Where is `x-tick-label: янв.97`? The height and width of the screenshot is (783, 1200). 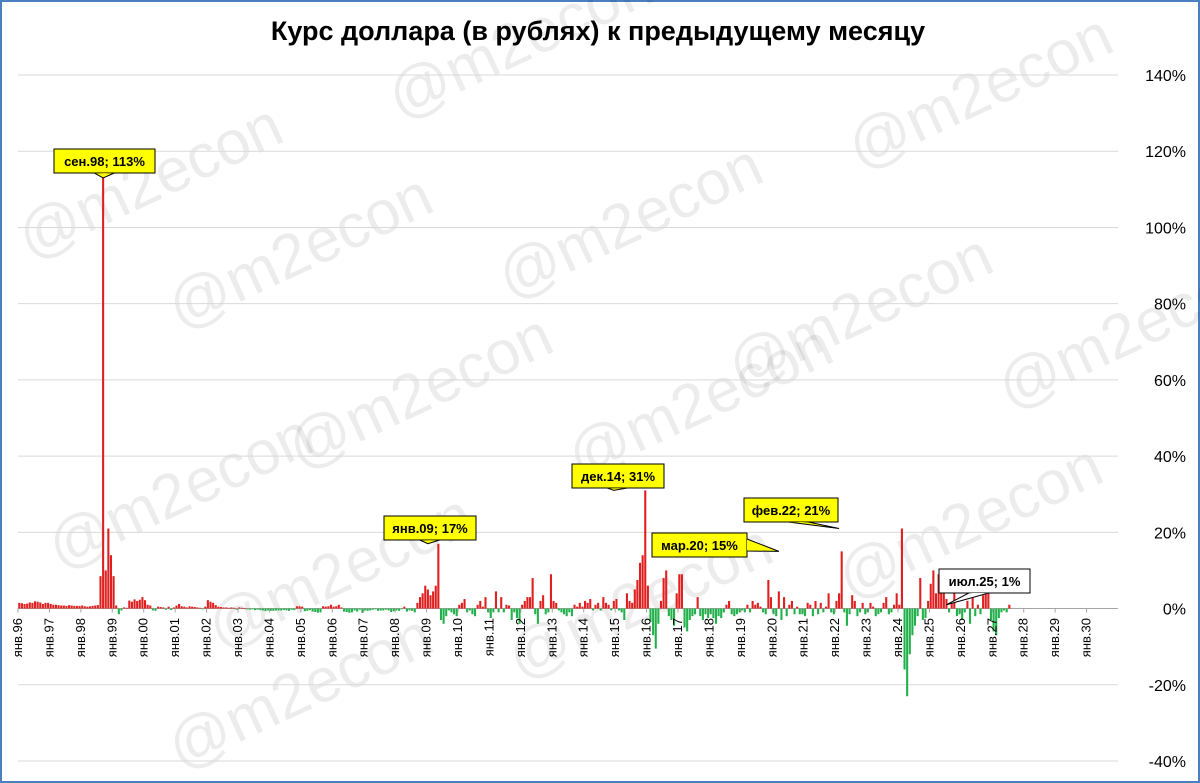
x-tick-label: янв.97 is located at coordinates (48, 637).